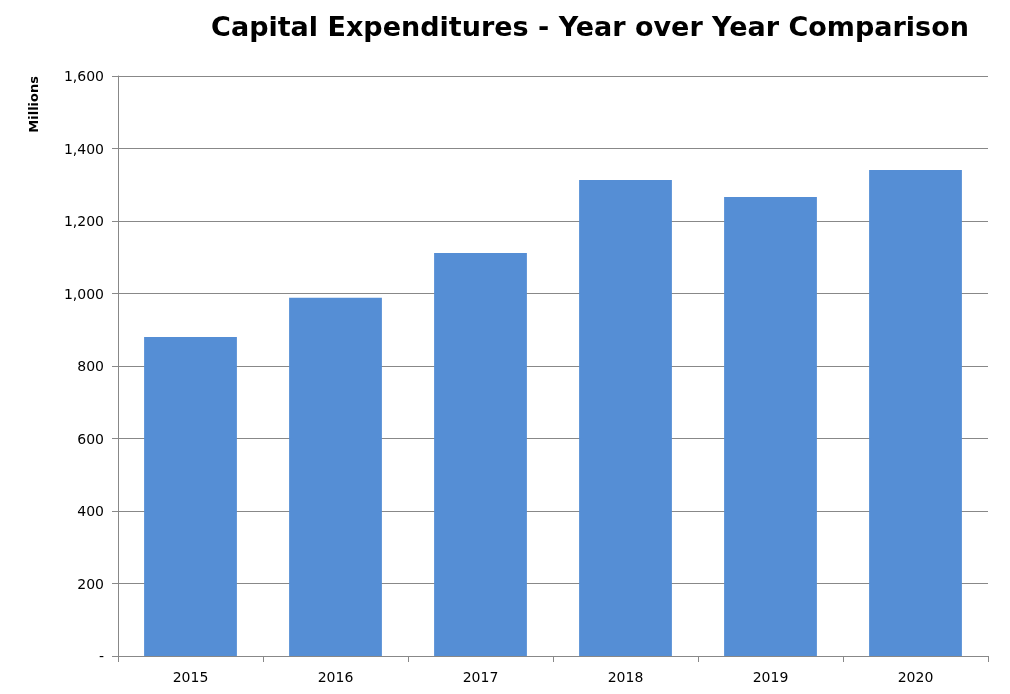 This screenshot has height=694, width=1010. I want to click on y-tick-label: -, so click(101, 656).